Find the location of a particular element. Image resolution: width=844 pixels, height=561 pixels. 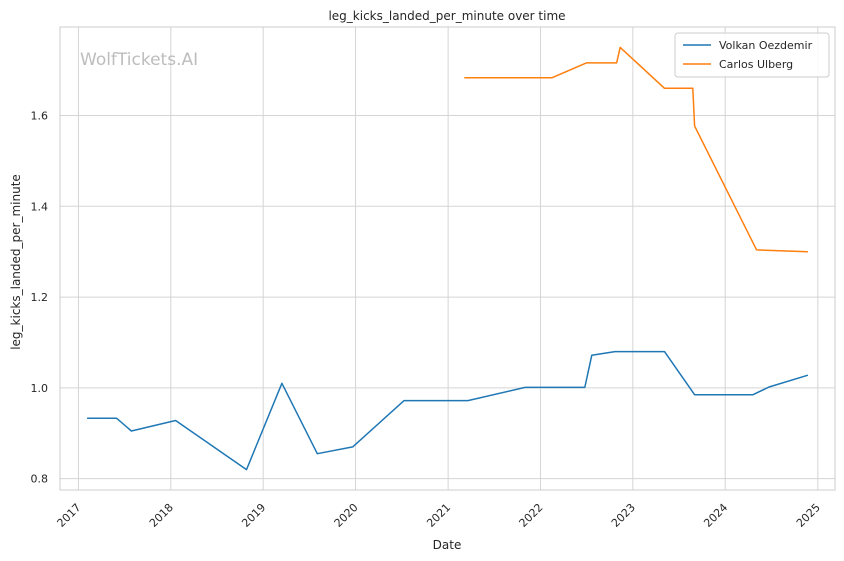

y-tick-label: 1.0 is located at coordinates (40, 388).